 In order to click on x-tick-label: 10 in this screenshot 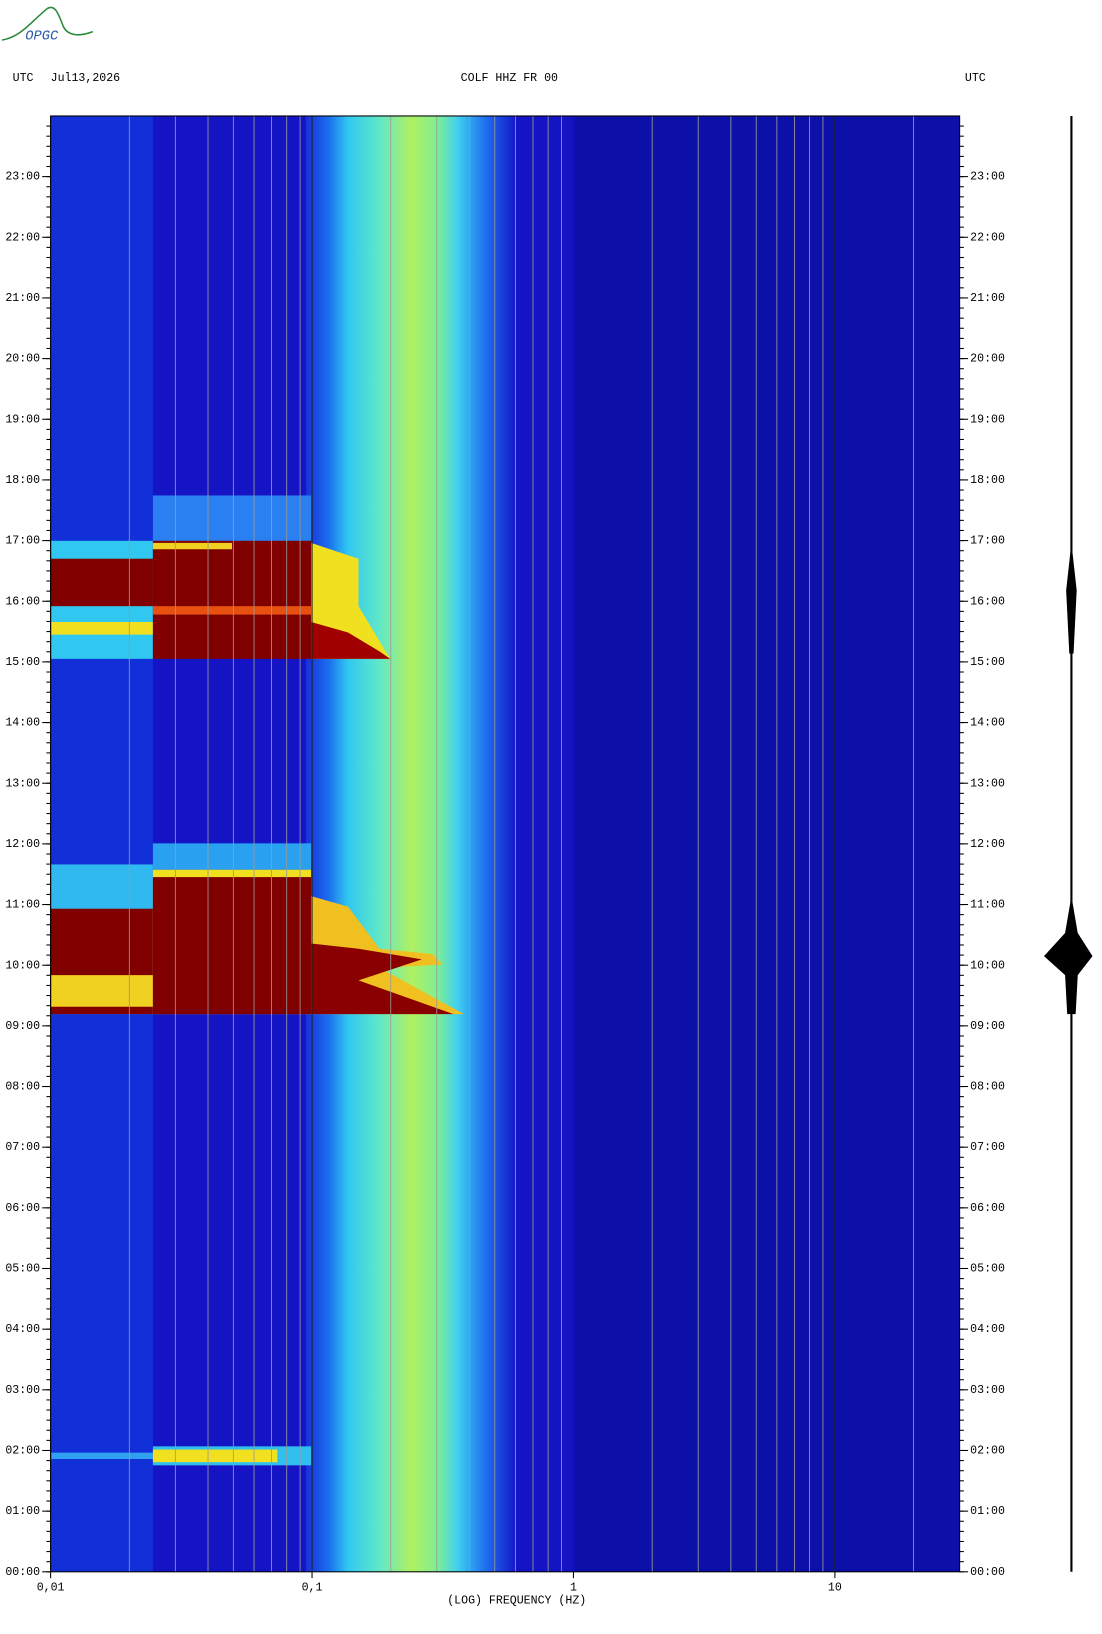, I will do `click(835, 1588)`.